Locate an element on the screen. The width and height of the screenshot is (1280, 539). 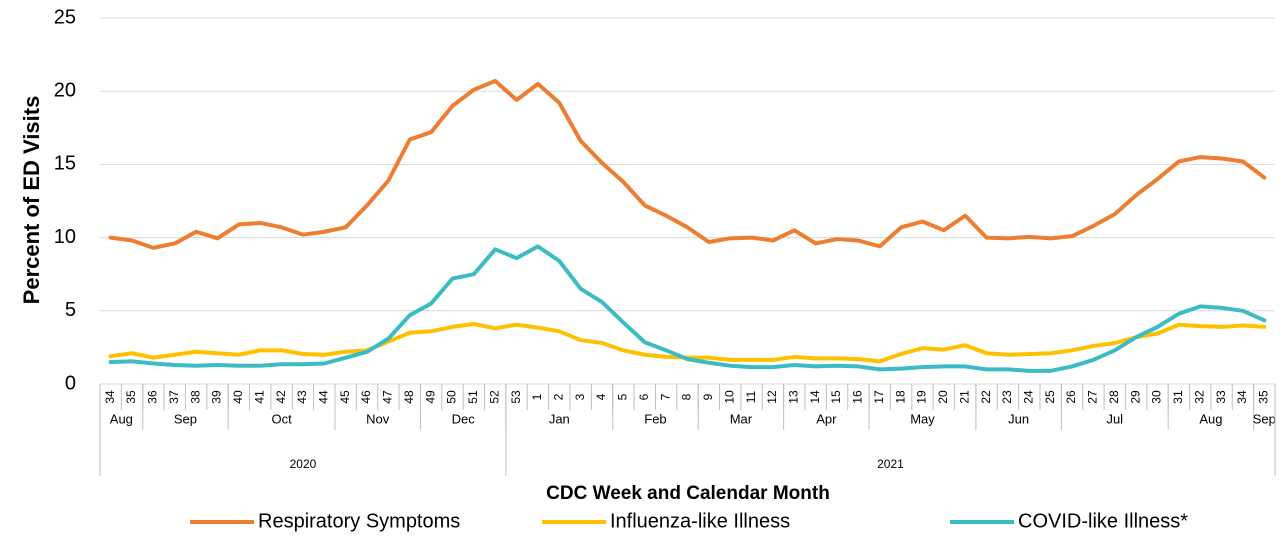
x-tick-label: 46 is located at coordinates (366, 397).